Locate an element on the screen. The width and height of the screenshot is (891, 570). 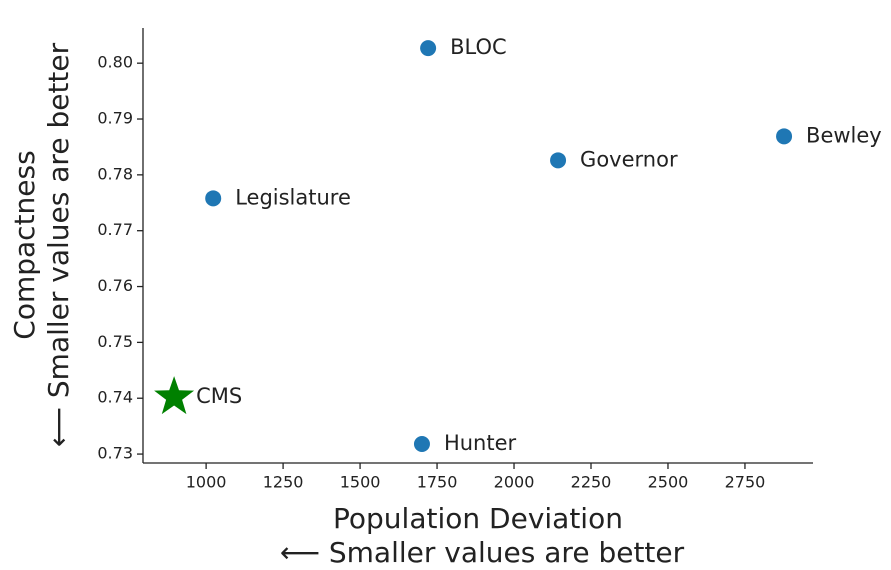
y-tick-label: 0.75 is located at coordinates (115, 341).